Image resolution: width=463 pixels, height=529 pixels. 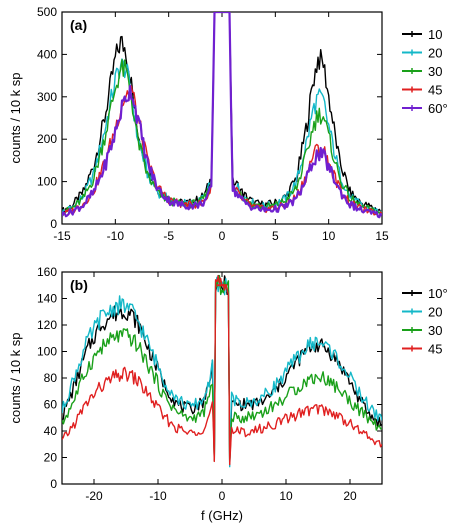 I want to click on y-tick-label: 20, so click(x=51, y=458).